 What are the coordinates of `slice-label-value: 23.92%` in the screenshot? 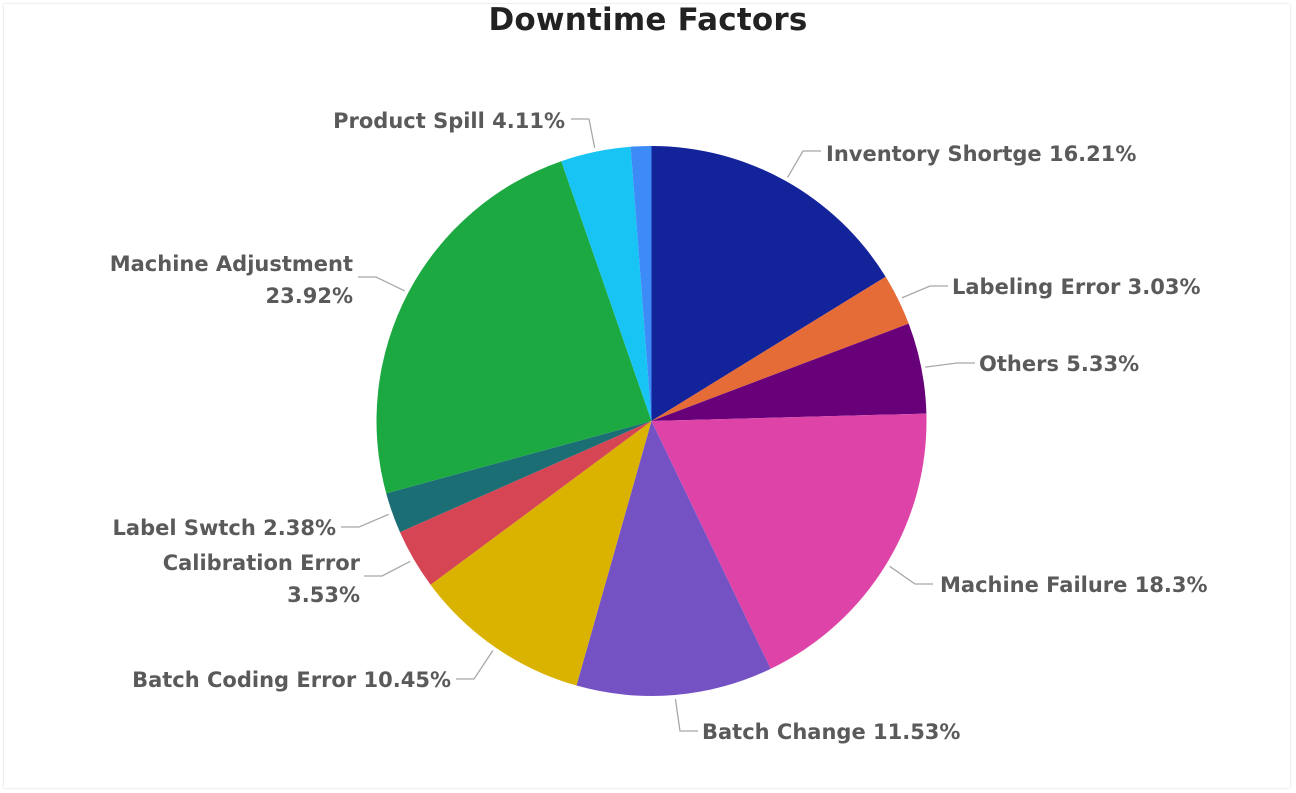 It's located at (309, 296).